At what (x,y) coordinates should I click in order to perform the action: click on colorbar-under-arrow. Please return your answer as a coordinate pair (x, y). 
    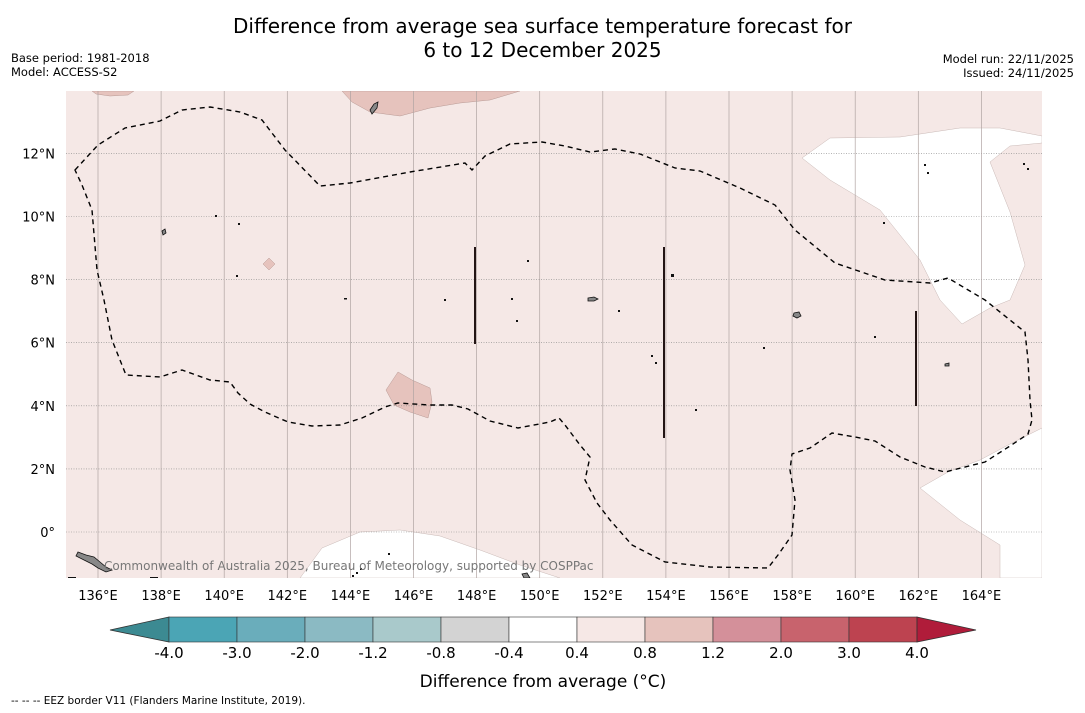
    Looking at the image, I should click on (139, 629).